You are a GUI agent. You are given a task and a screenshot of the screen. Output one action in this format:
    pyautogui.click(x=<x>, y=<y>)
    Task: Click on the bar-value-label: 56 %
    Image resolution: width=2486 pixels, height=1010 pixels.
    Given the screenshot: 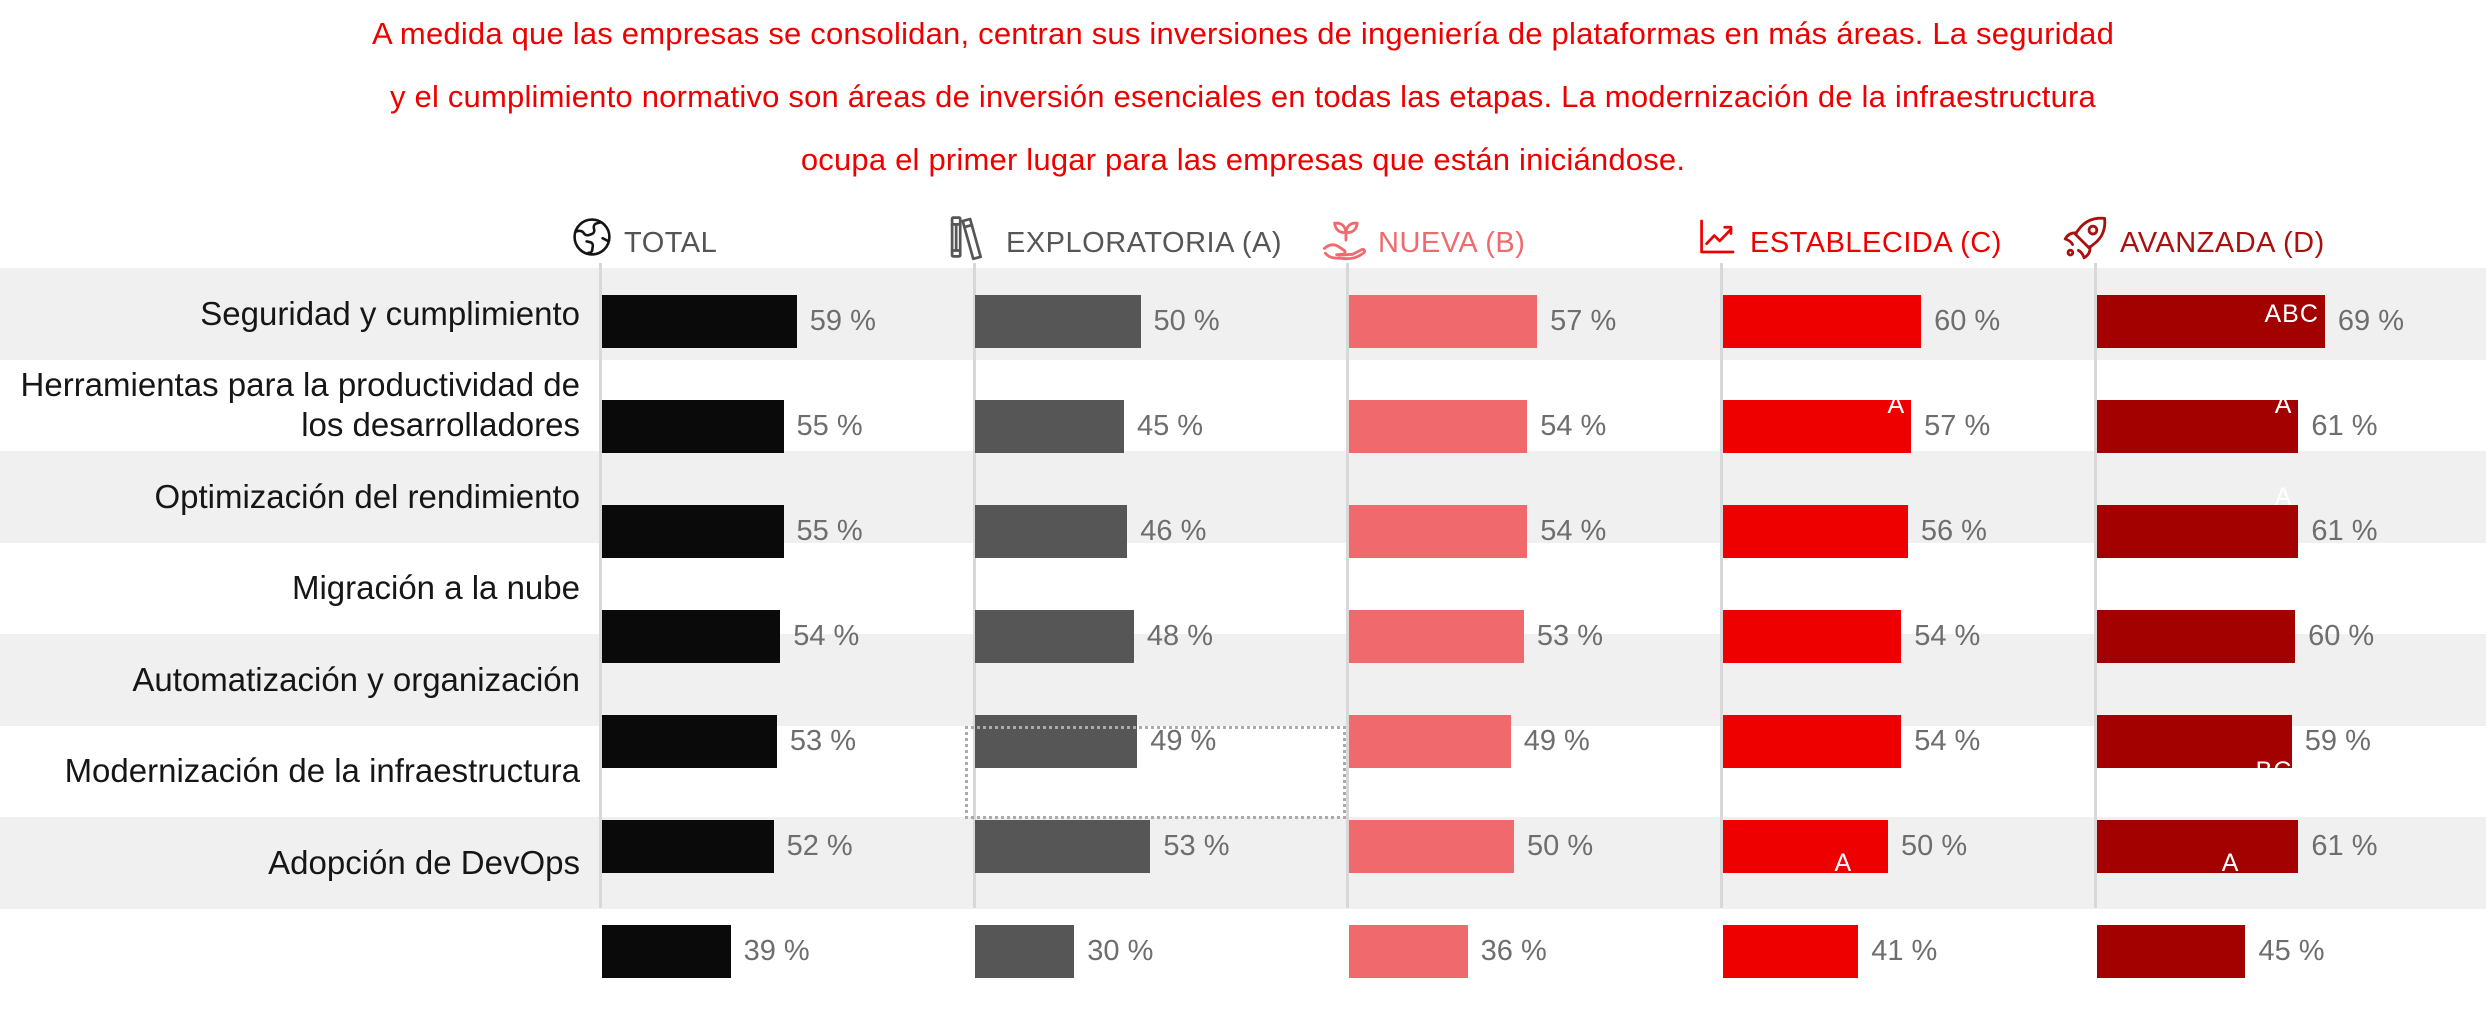 What is the action you would take?
    pyautogui.click(x=1953, y=531)
    